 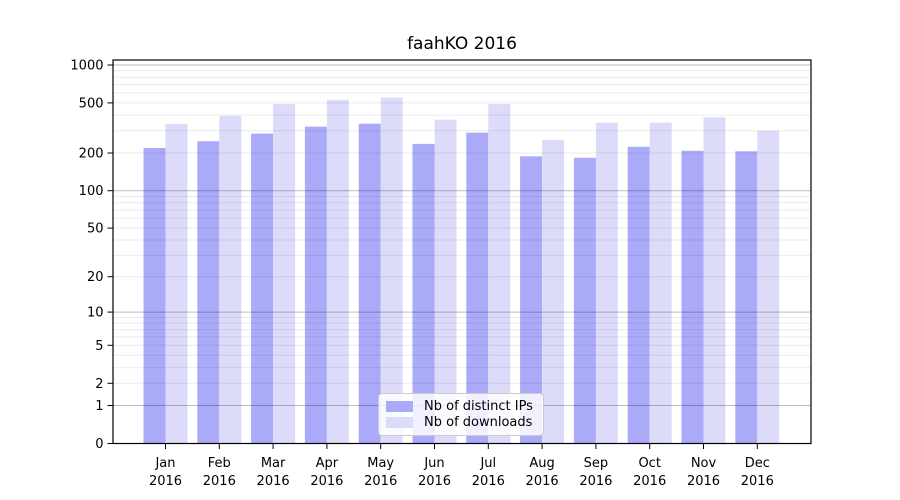 What do you see at coordinates (391, 270) in the screenshot?
I see `bar-may-downloads` at bounding box center [391, 270].